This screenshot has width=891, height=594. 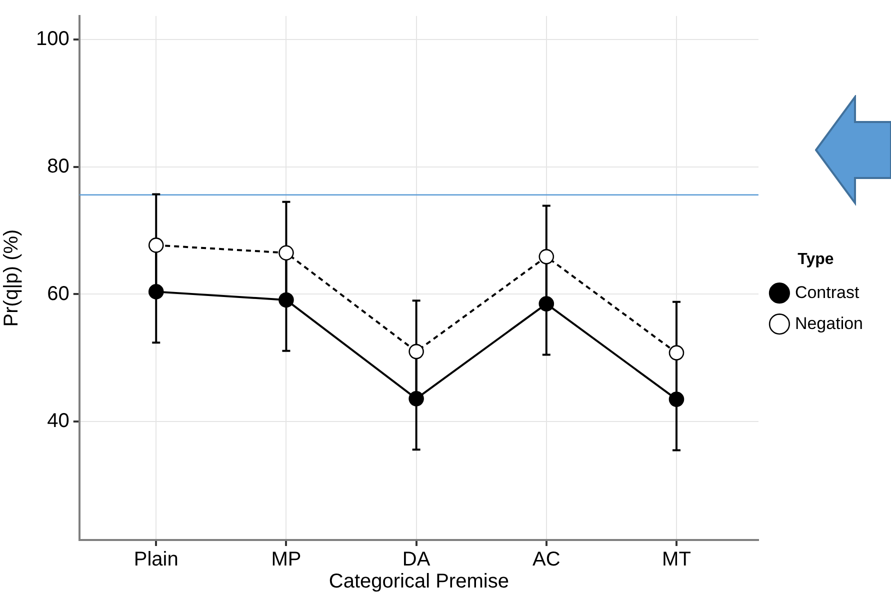 What do you see at coordinates (416, 559) in the screenshot?
I see `x-tick-label: DA` at bounding box center [416, 559].